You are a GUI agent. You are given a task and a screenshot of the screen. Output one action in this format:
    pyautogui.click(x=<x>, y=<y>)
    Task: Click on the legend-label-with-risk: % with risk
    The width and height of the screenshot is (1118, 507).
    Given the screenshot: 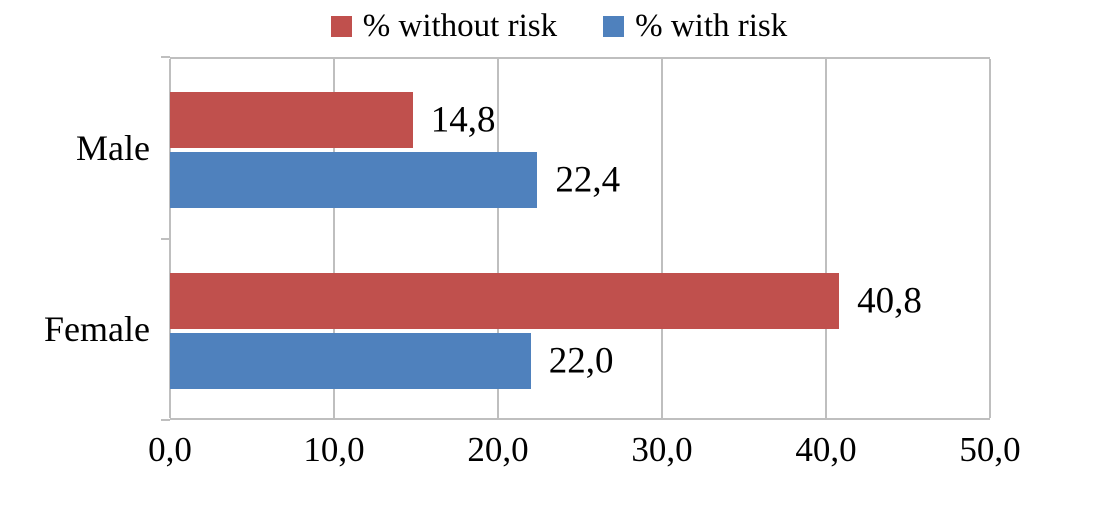 What is the action you would take?
    pyautogui.click(x=711, y=25)
    